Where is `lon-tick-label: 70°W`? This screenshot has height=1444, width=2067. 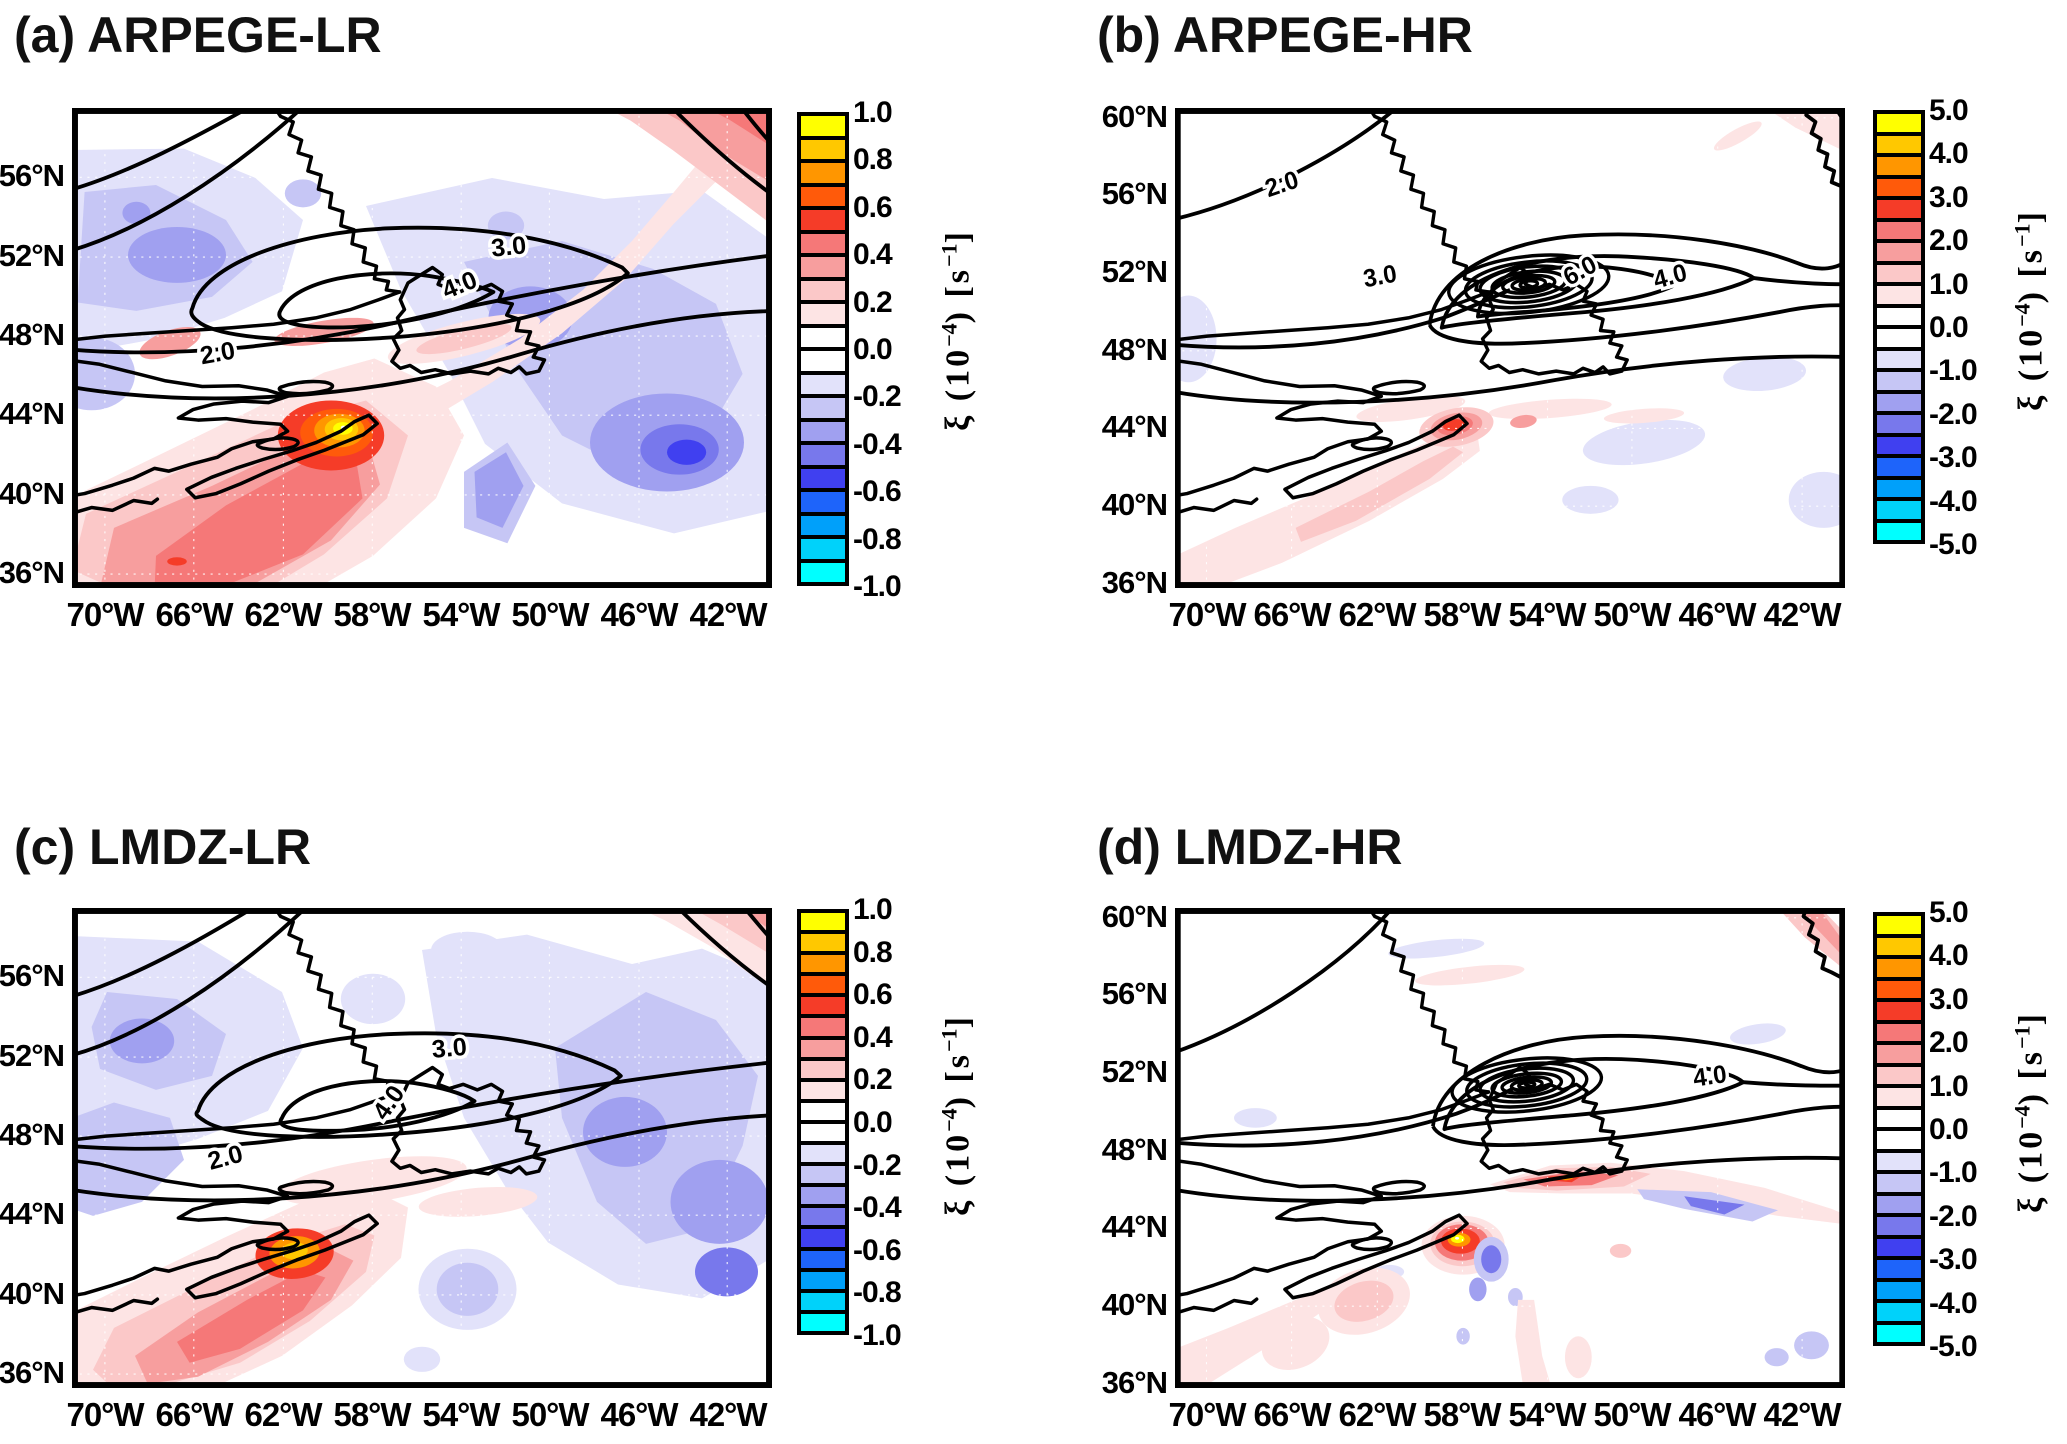 lon-tick-label: 70°W is located at coordinates (1207, 614).